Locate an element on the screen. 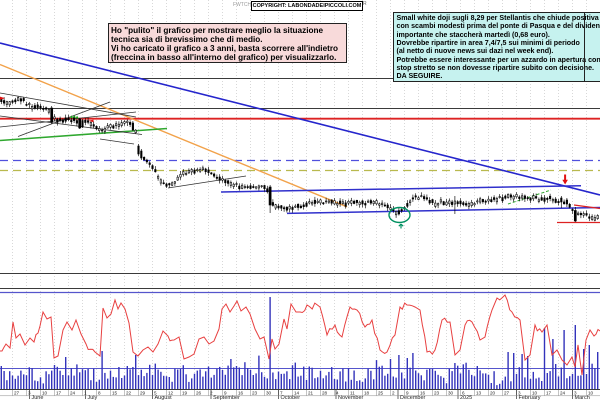  svg-text: 6 is located at coordinates (463, 393).